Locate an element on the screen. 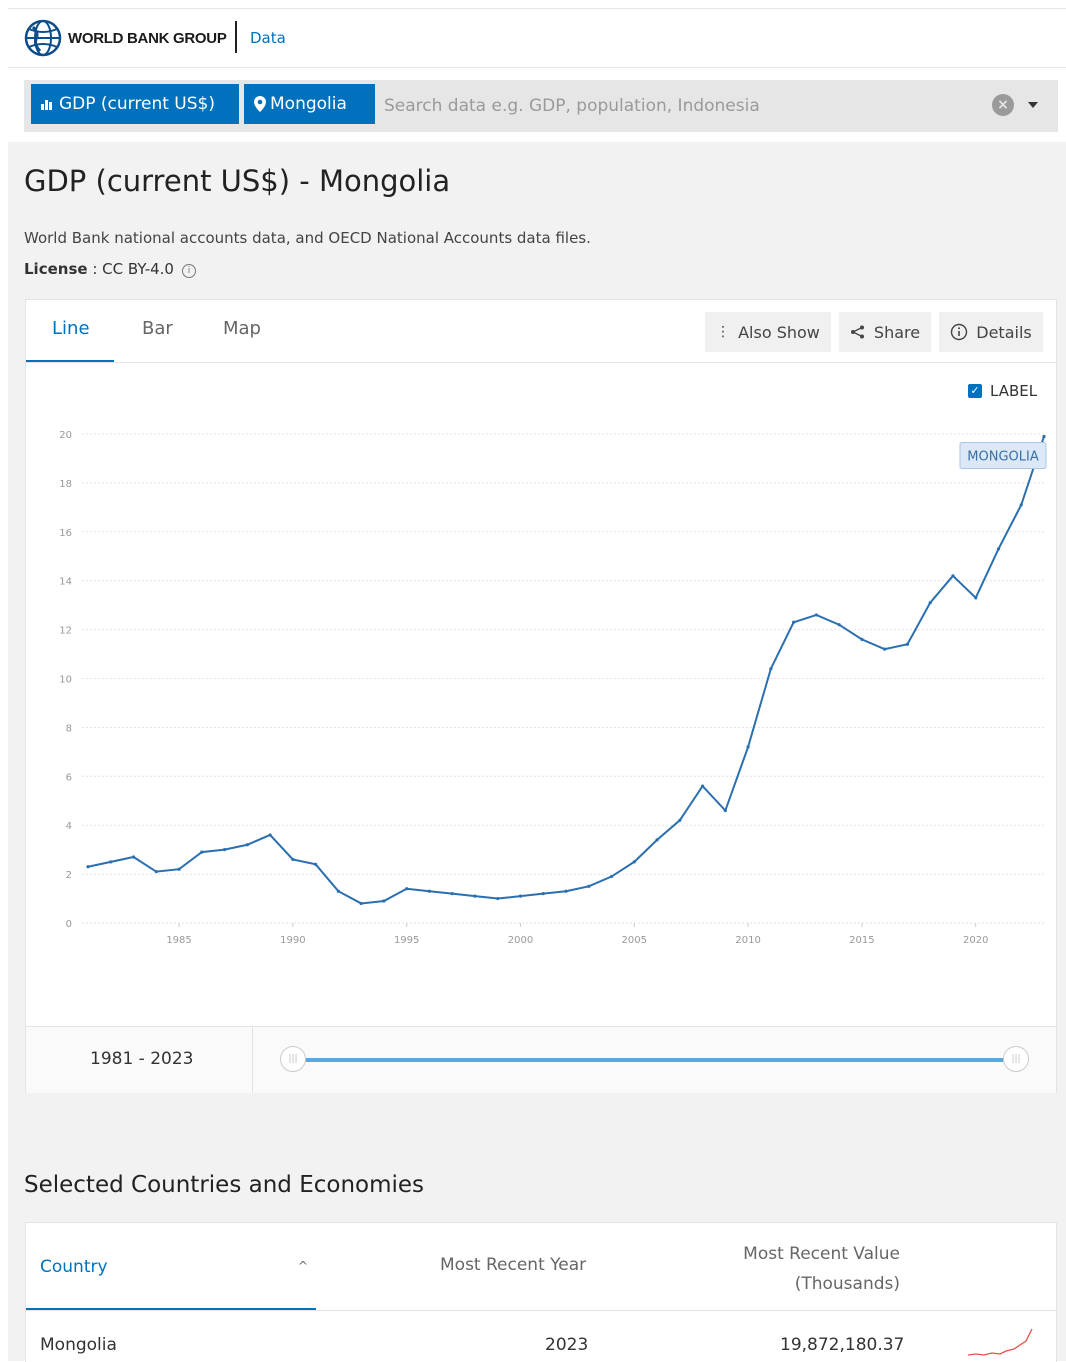 The height and width of the screenshot is (1362, 1066). license-line: License : CC BY-4.0 i is located at coordinates (110, 269).